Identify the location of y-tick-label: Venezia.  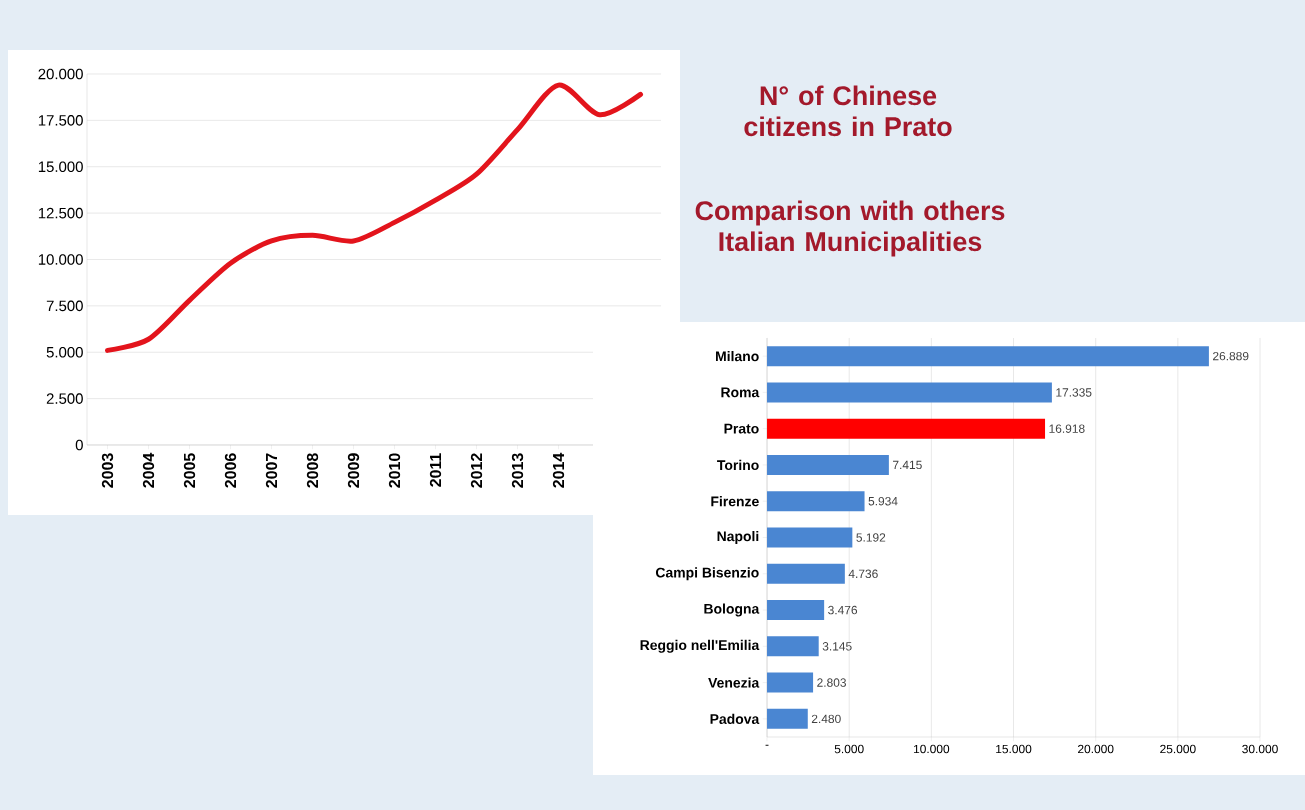
(734, 682).